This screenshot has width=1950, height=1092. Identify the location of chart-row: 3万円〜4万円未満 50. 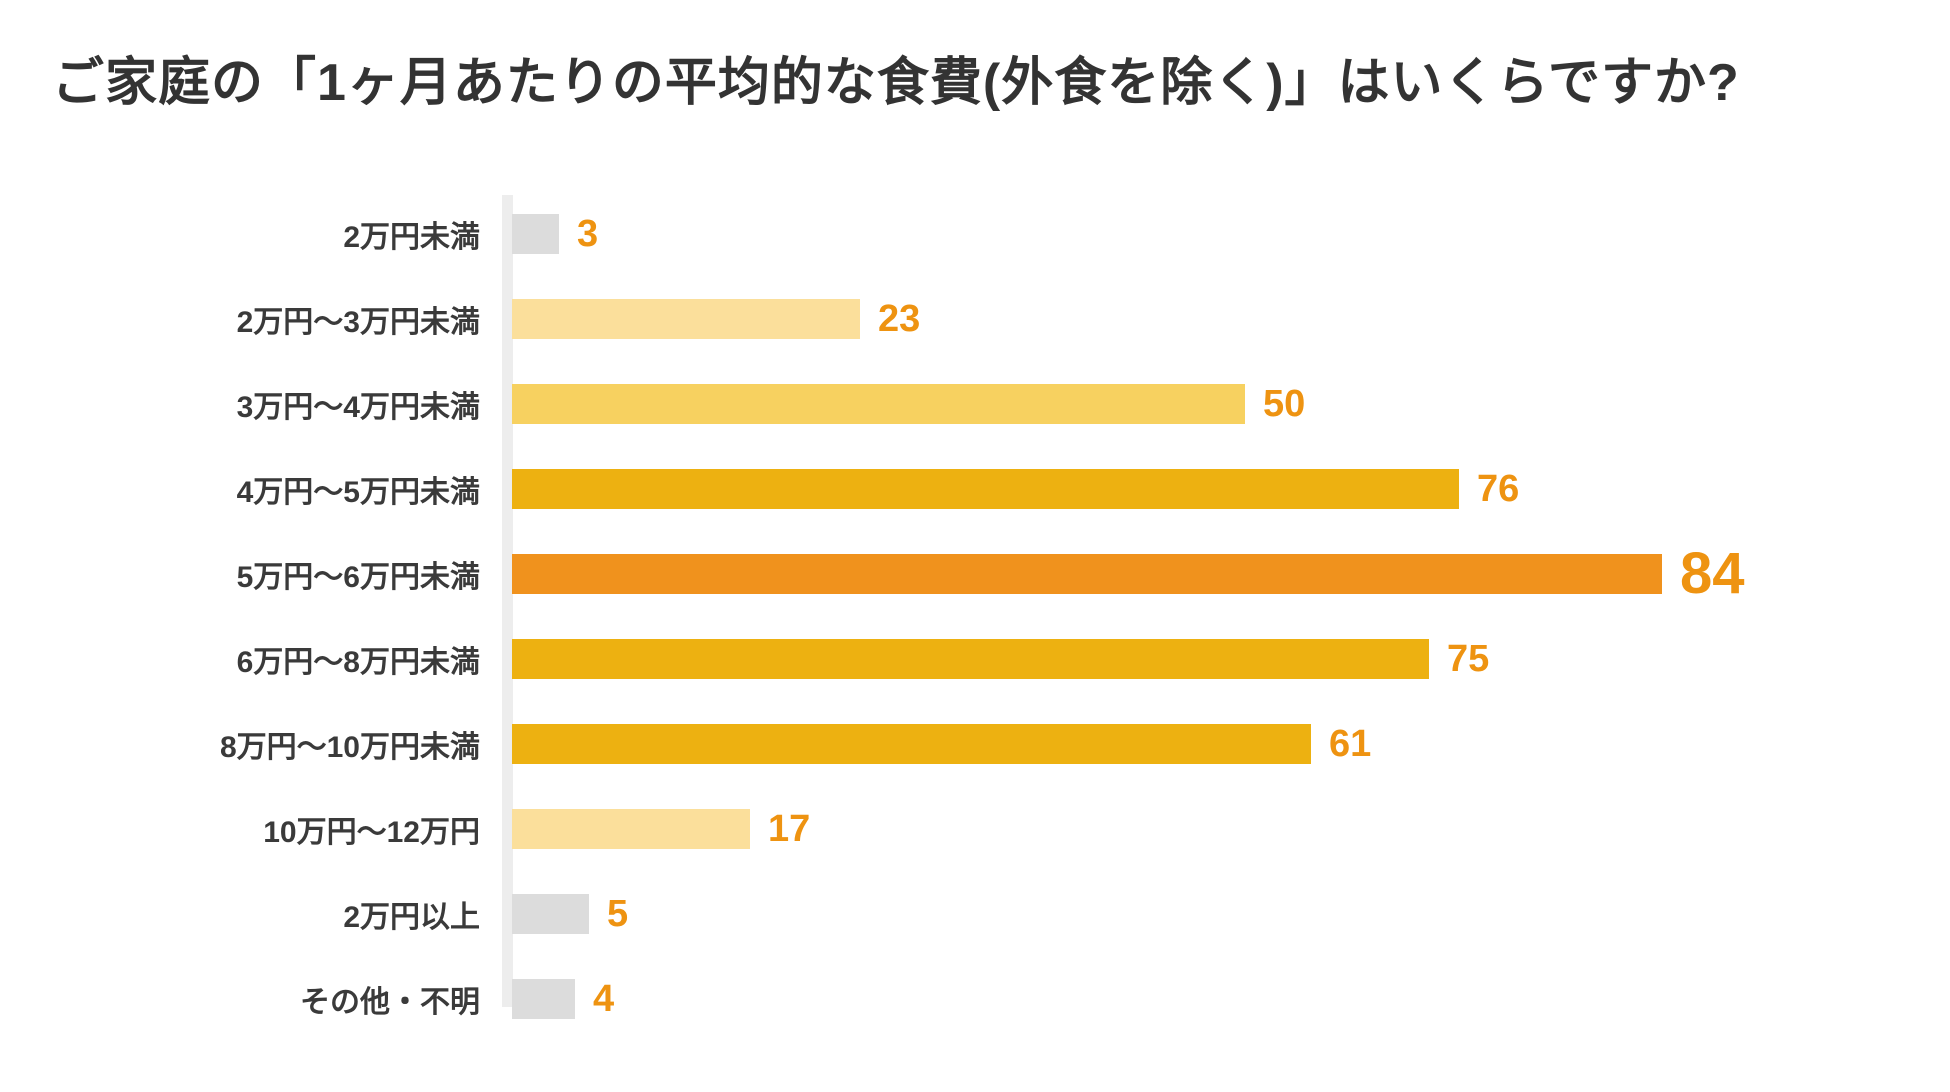
(975, 403).